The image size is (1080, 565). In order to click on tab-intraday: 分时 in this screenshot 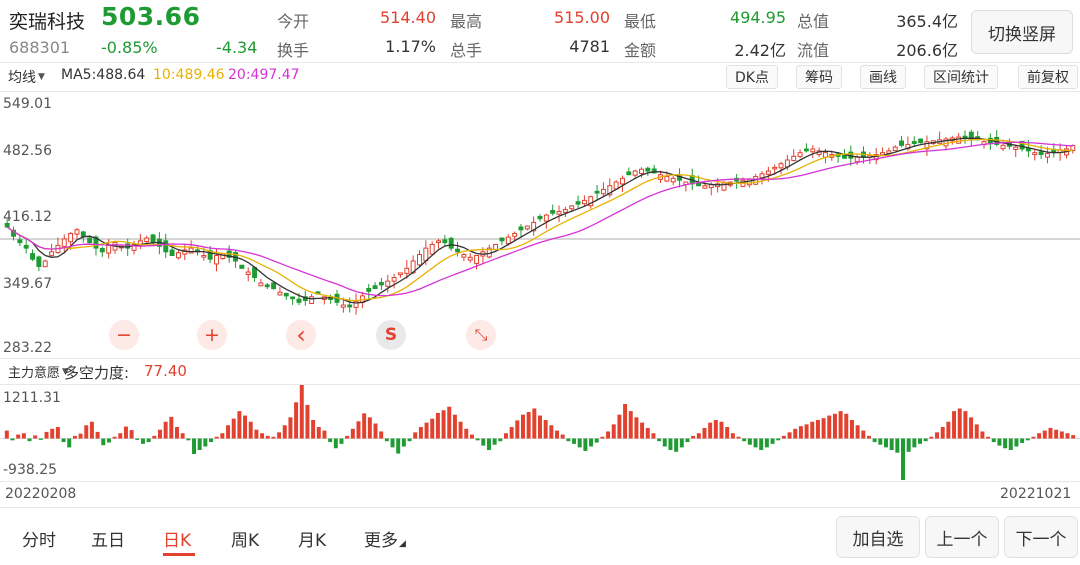, I will do `click(39, 541)`.